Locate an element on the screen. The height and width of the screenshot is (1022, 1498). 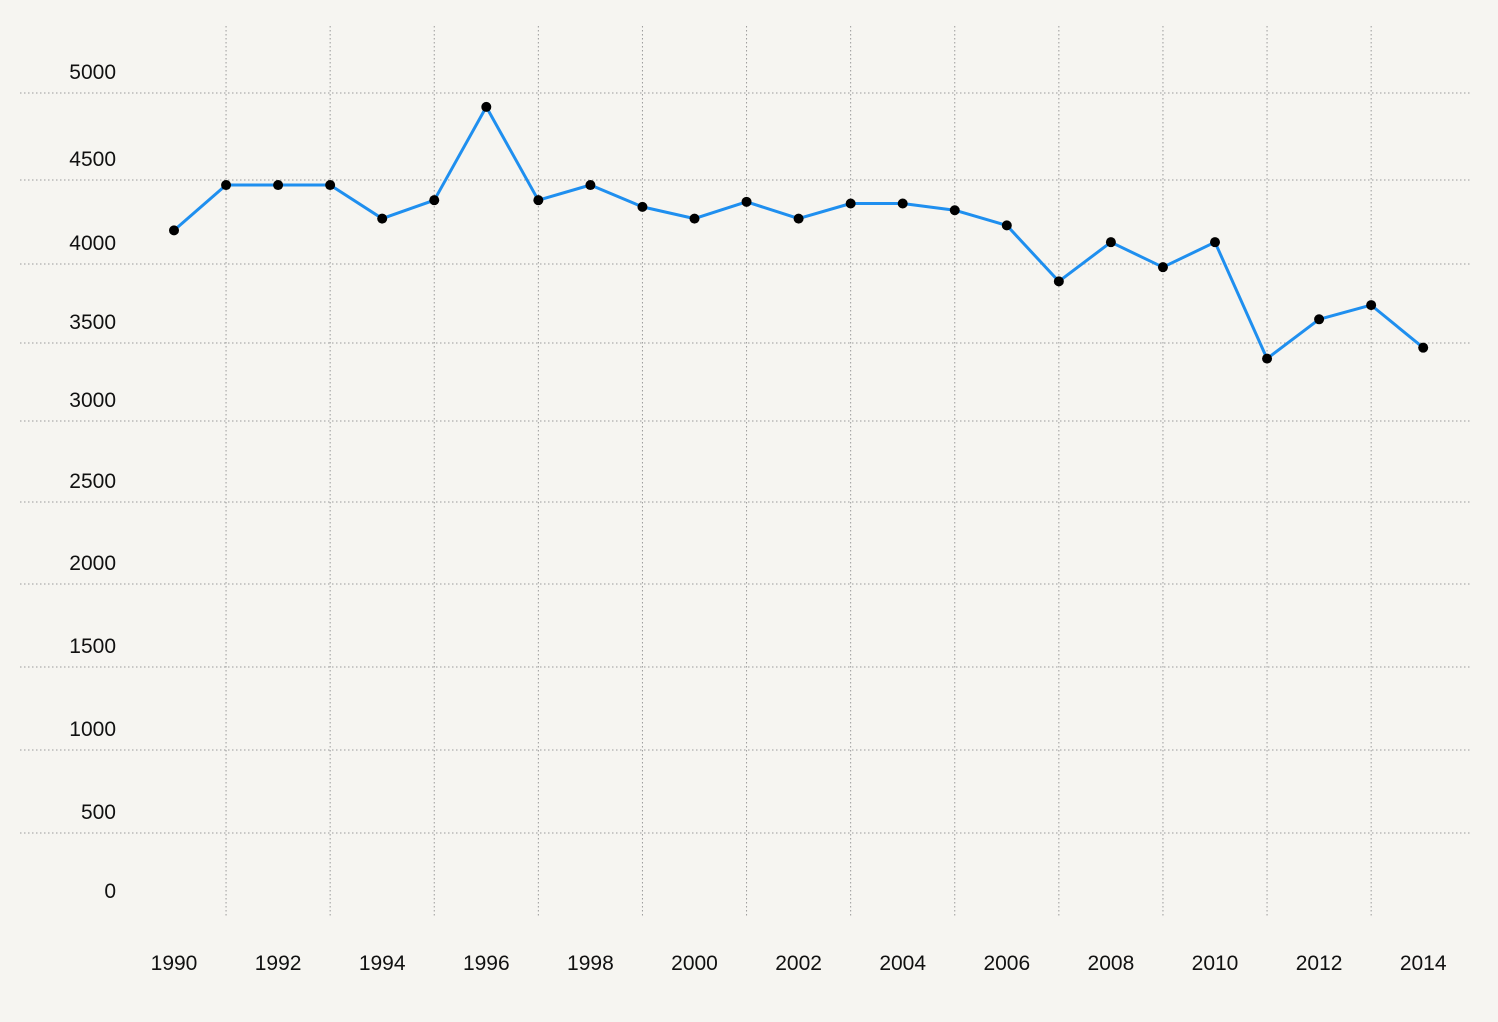
x-tick-label: 2012 is located at coordinates (1319, 963).